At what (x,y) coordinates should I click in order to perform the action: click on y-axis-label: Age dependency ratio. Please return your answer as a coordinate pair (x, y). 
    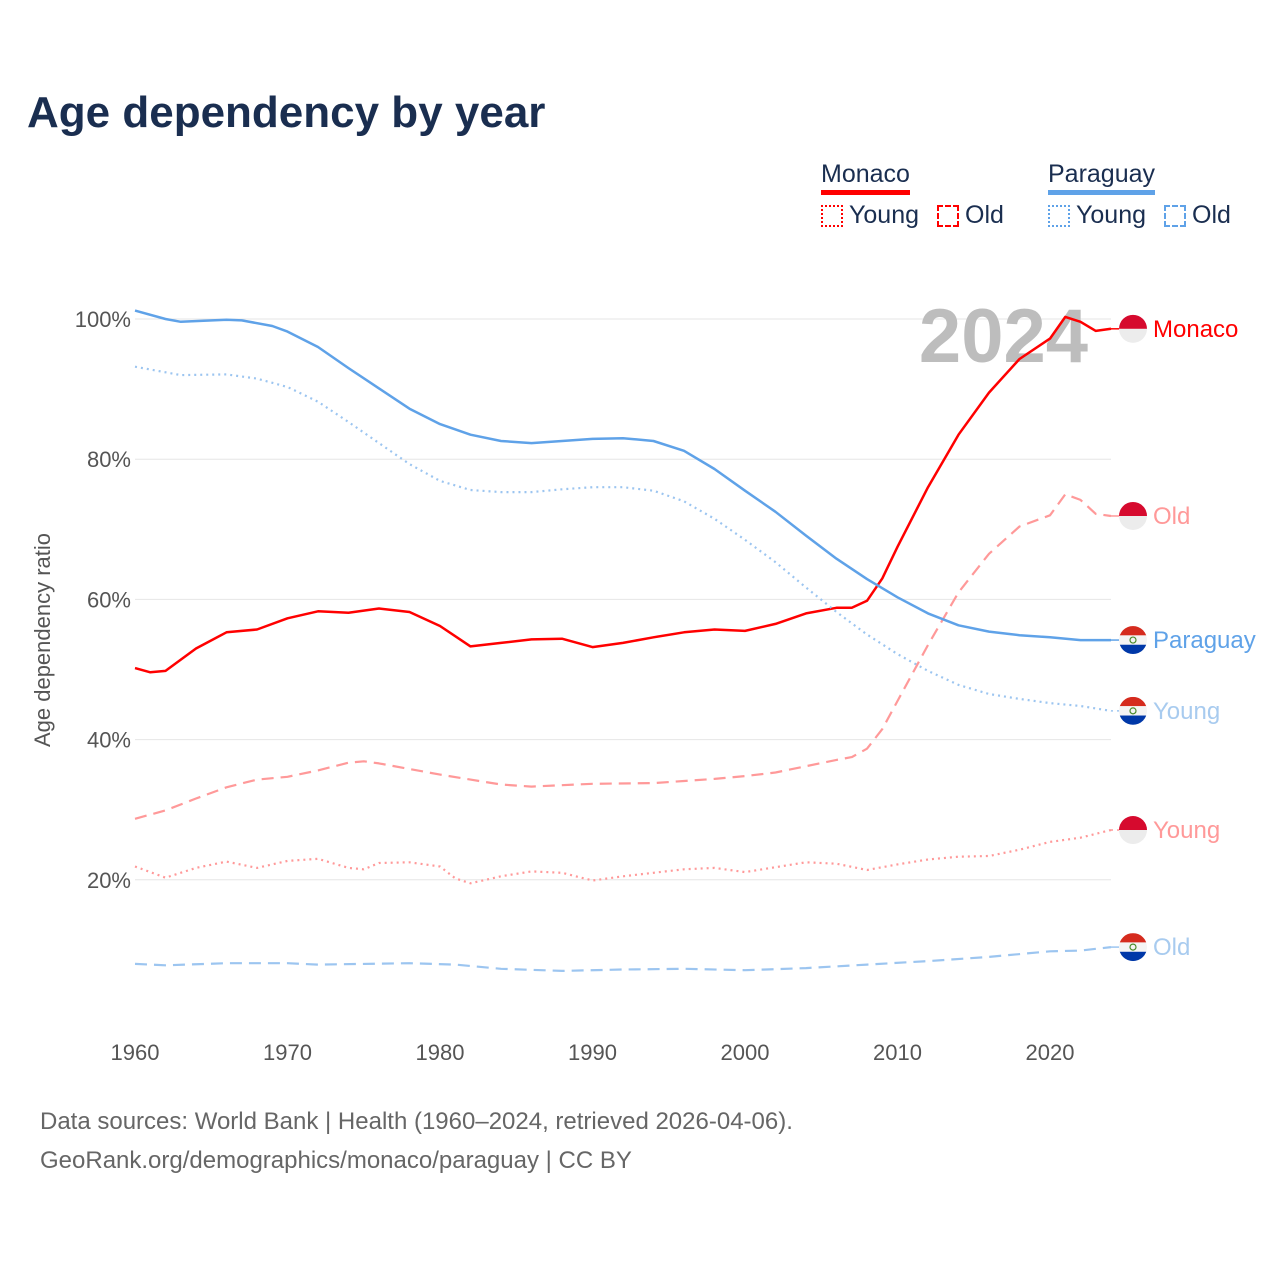
    Looking at the image, I should click on (42, 640).